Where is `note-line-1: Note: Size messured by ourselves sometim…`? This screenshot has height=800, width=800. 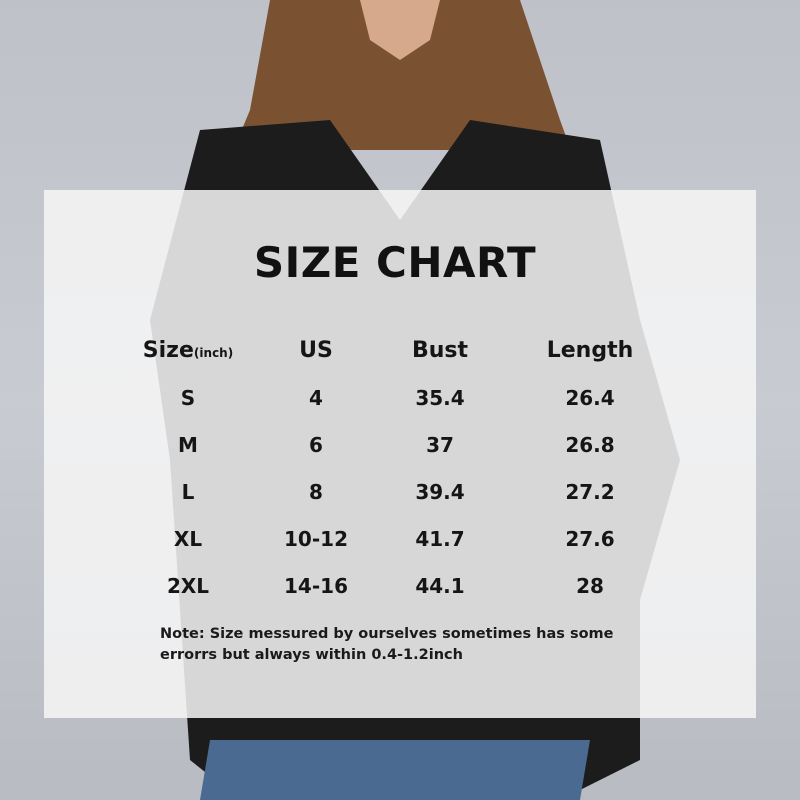 note-line-1: Note: Size messured by ourselves sometim… is located at coordinates (387, 634).